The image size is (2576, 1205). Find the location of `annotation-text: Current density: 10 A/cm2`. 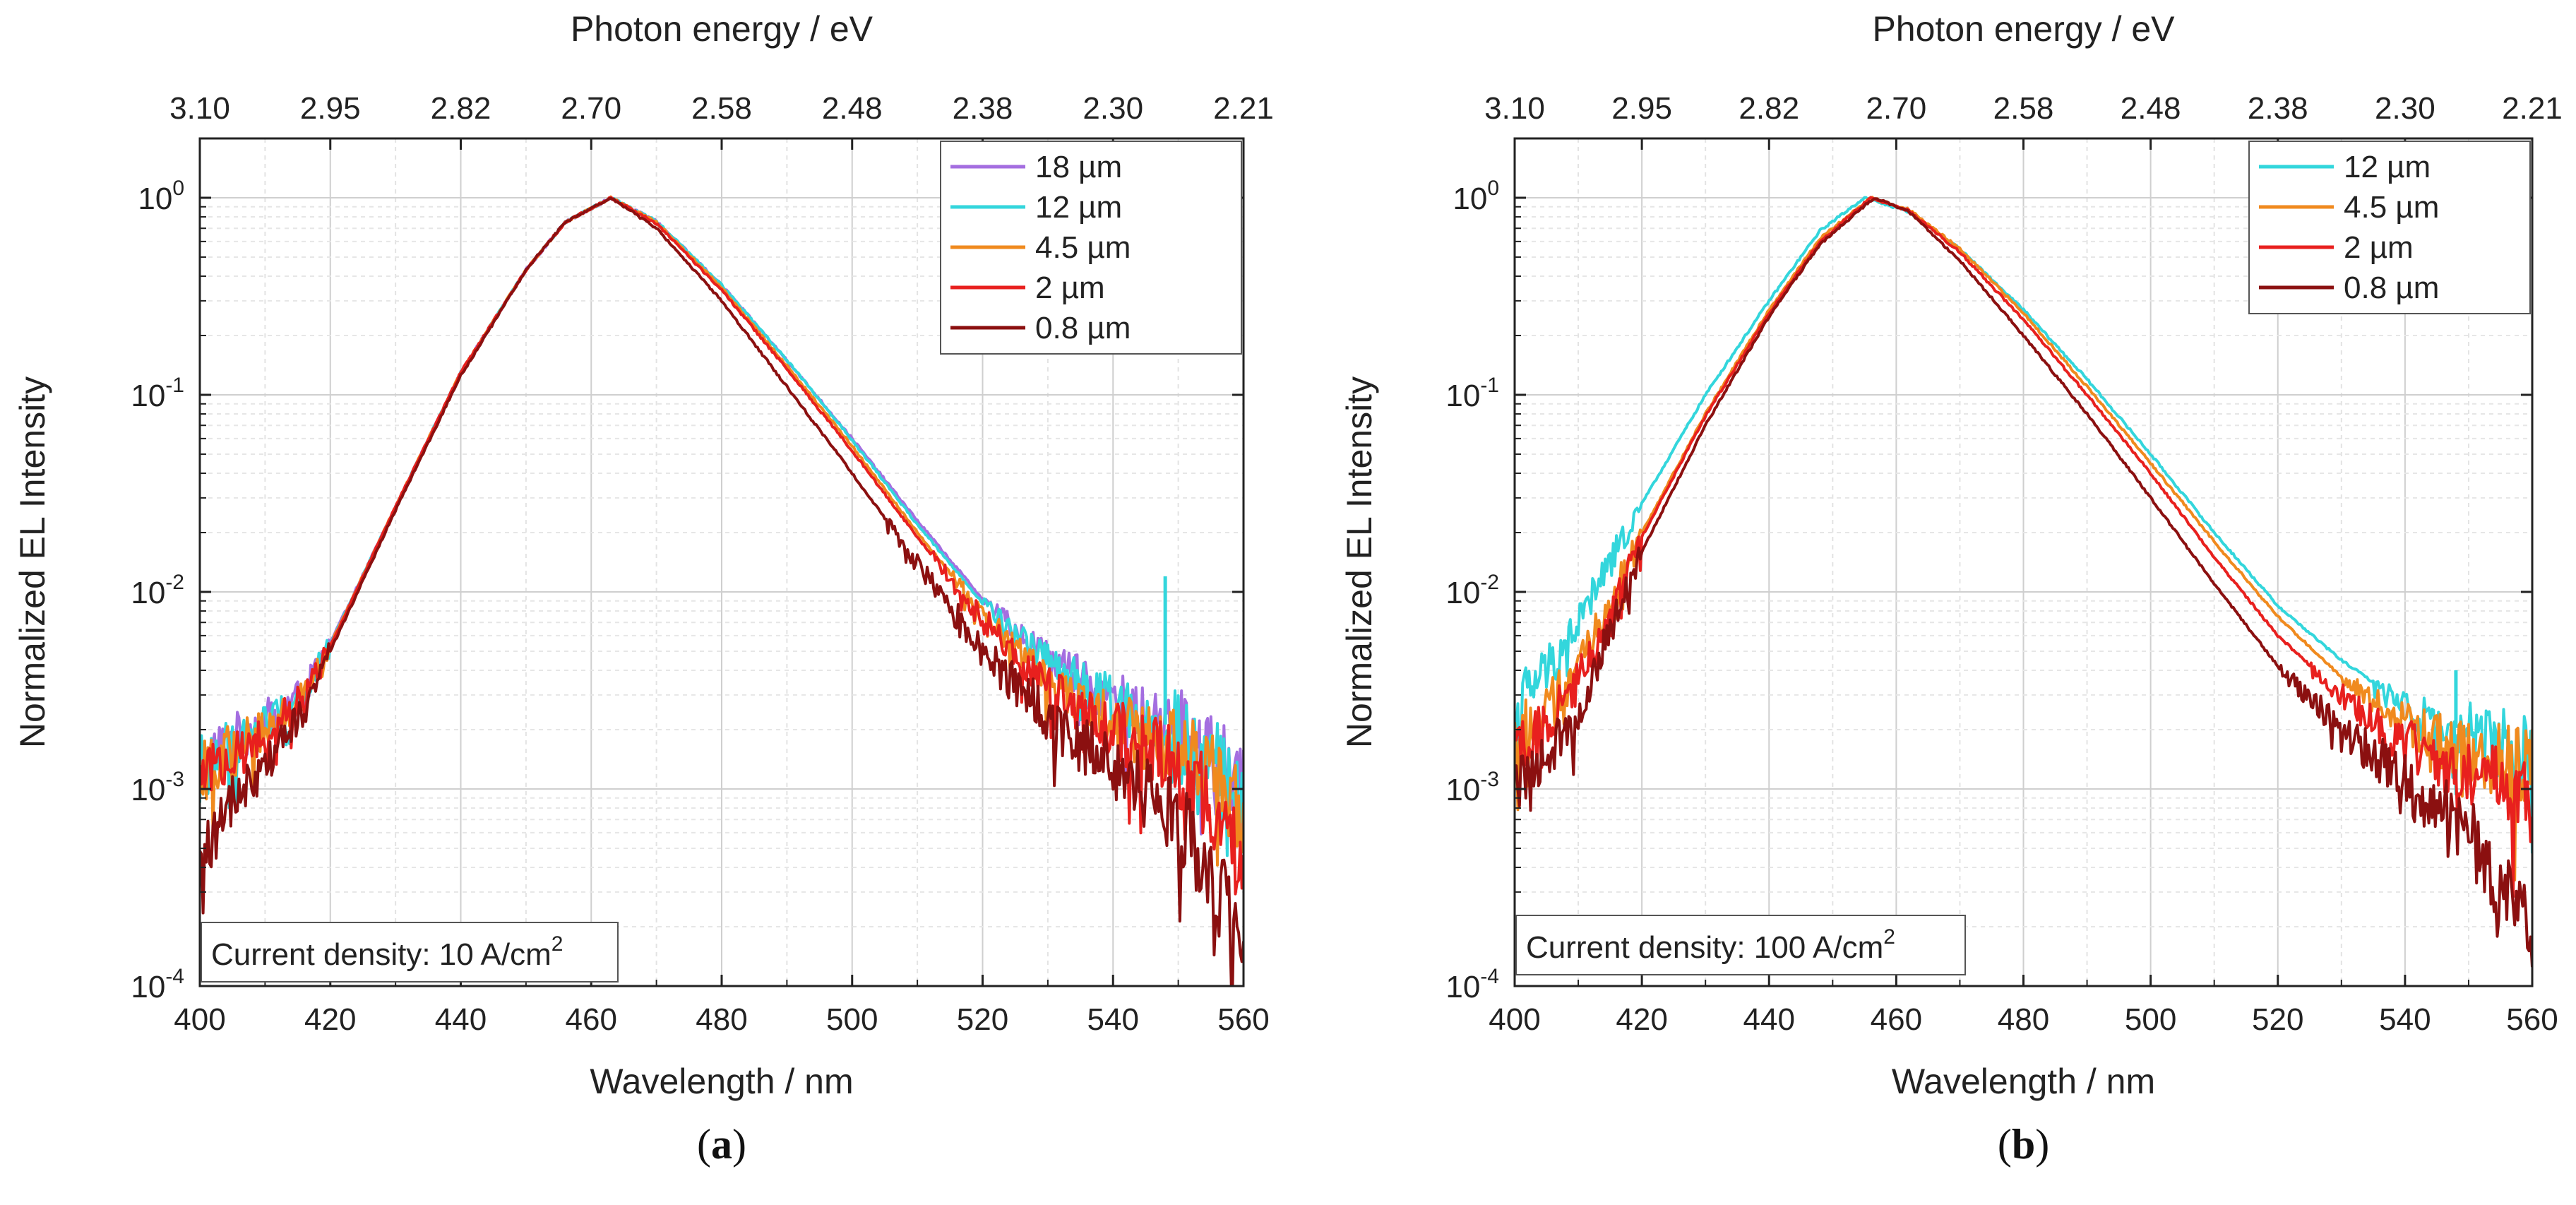

annotation-text: Current density: 10 A/cm2 is located at coordinates (387, 952).